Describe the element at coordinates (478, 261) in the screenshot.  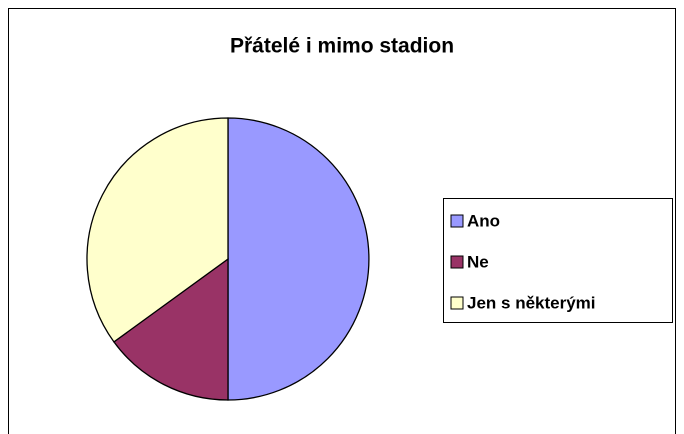
I see `legend-label: Ne` at that location.